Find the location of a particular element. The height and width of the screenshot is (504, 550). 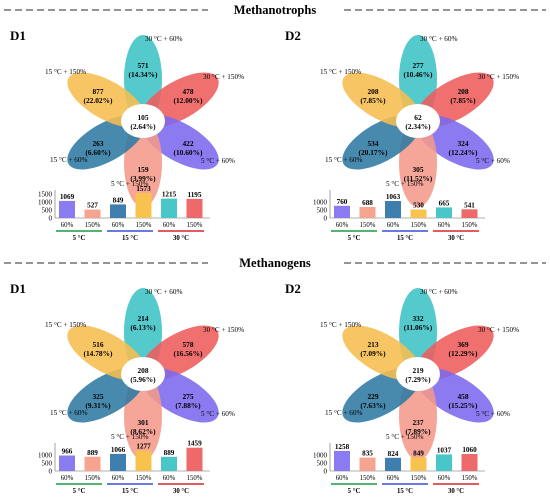

petal-percent: (16.56%) is located at coordinates (188, 353).